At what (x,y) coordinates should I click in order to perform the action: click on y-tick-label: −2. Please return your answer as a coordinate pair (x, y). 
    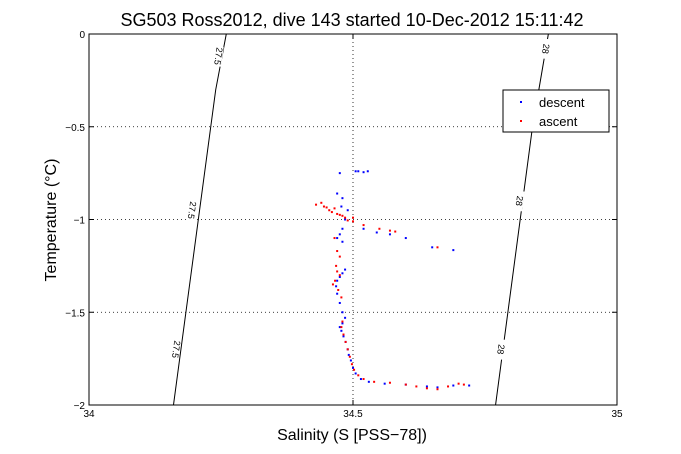
    Looking at the image, I should click on (80, 406).